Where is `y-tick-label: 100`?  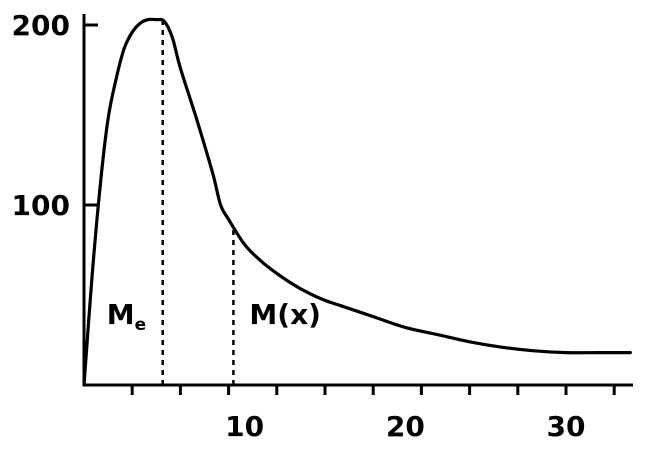
y-tick-label: 100 is located at coordinates (41, 205).